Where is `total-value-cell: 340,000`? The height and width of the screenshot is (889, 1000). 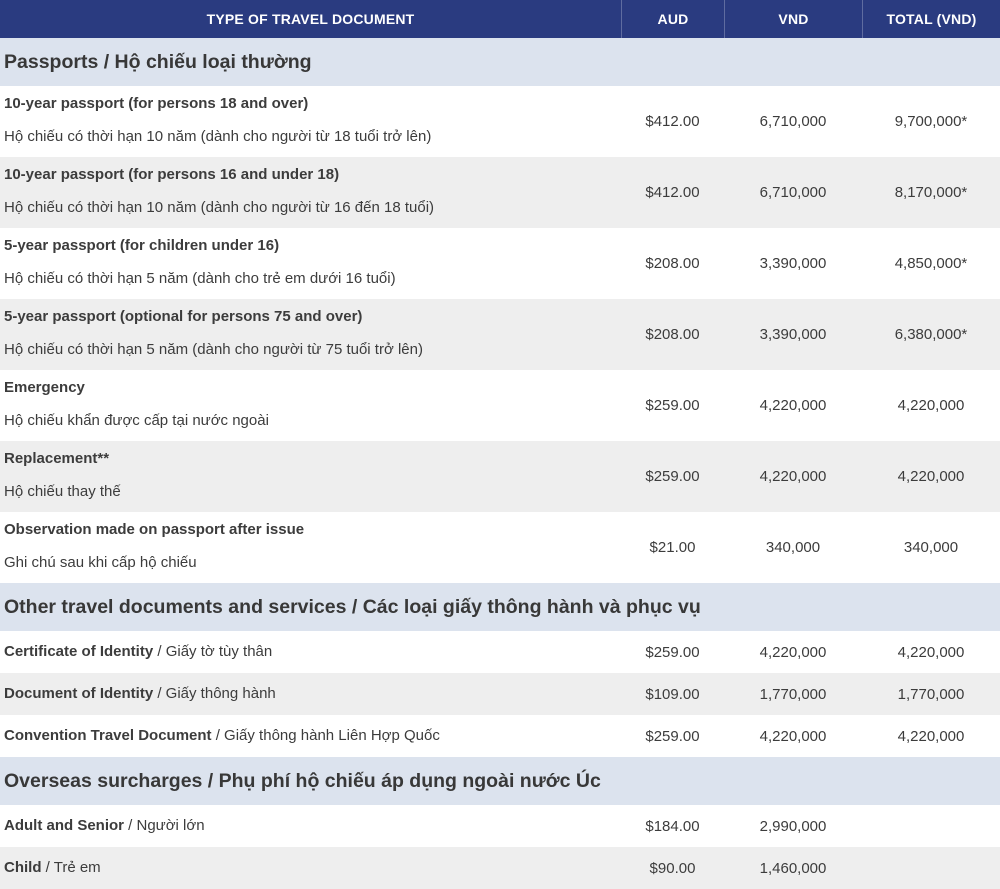
total-value-cell: 340,000 is located at coordinates (931, 547).